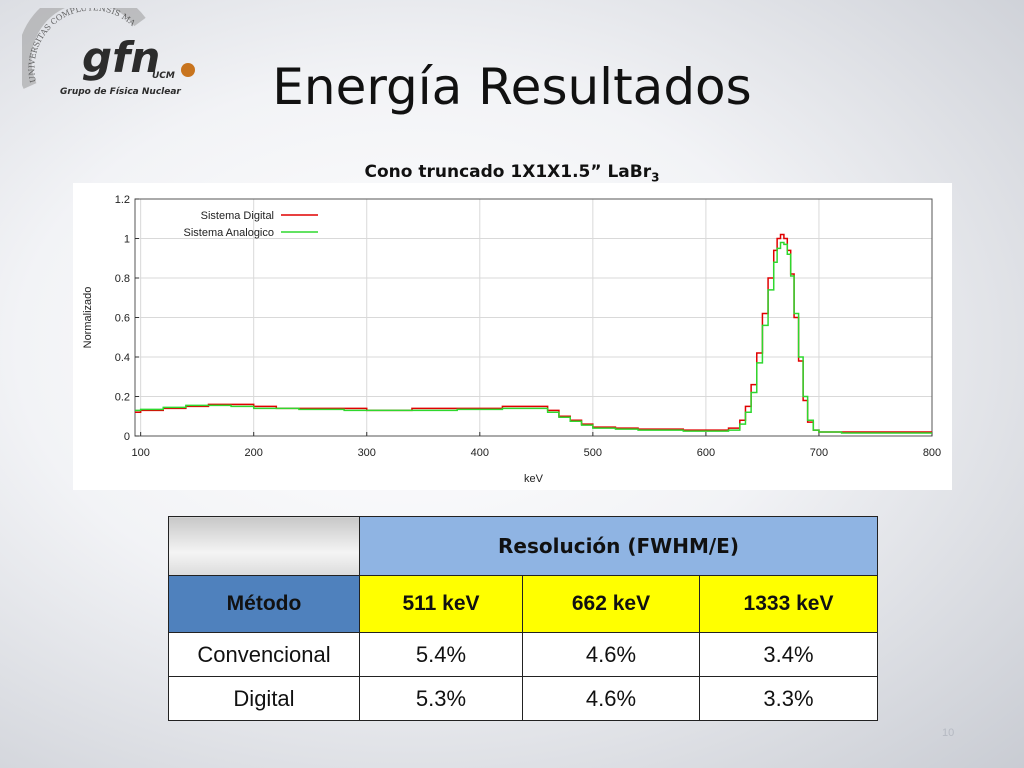 The width and height of the screenshot is (1024, 768). I want to click on x-tick-label: 400, so click(480, 453).